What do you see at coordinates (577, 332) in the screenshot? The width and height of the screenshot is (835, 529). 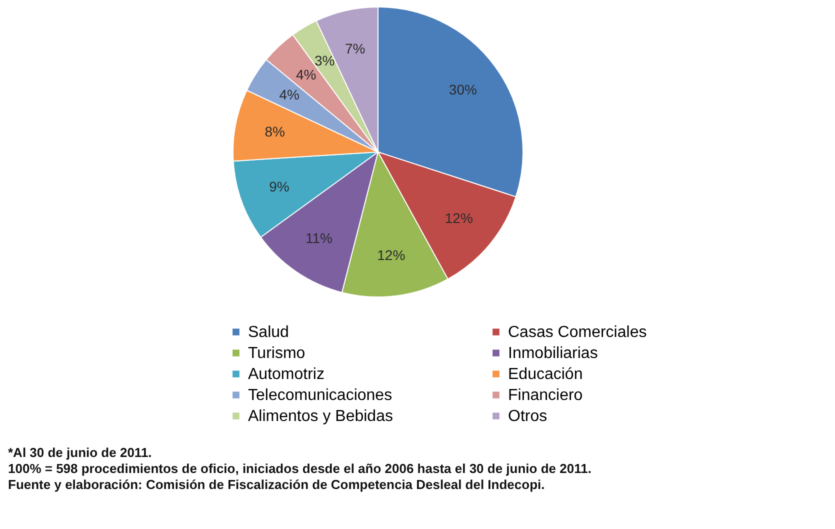 I see `legend-label: Casas Comerciales` at bounding box center [577, 332].